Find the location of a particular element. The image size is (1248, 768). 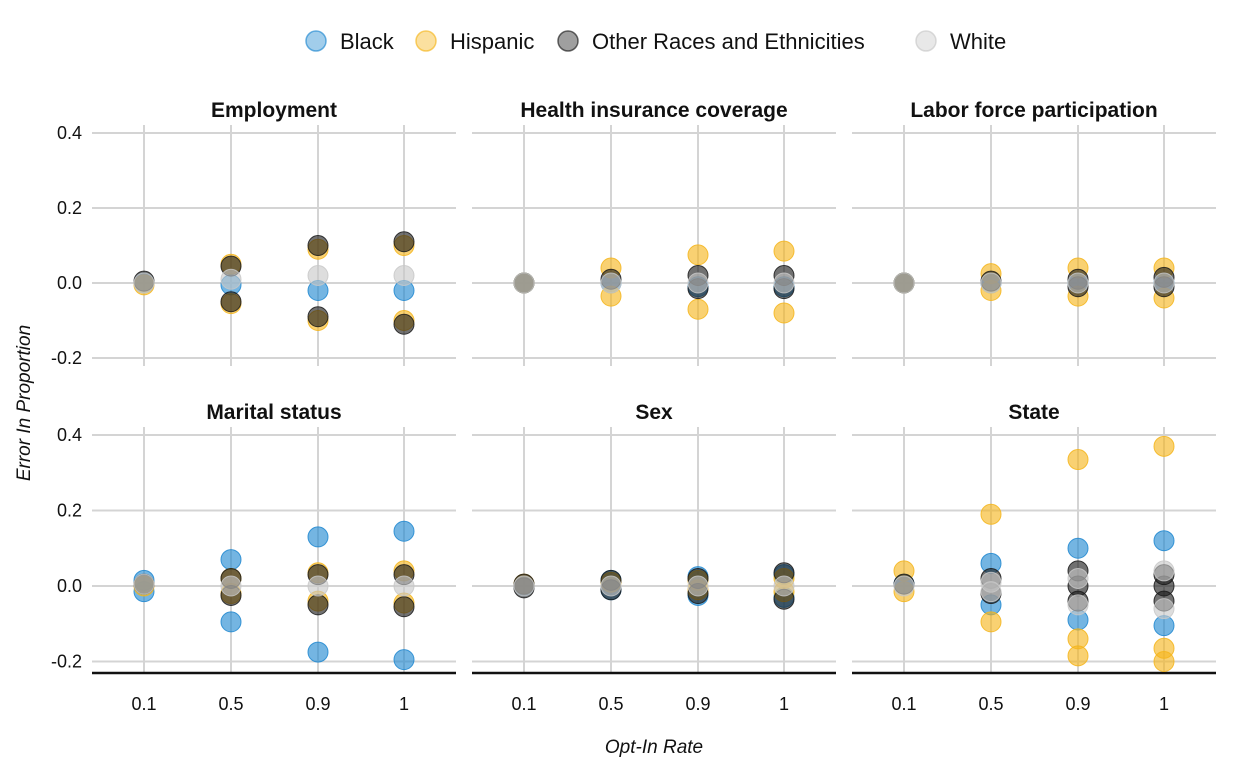

facet-panel-5: State 0.1 0.5 0.9 1 is located at coordinates (1034, 557).